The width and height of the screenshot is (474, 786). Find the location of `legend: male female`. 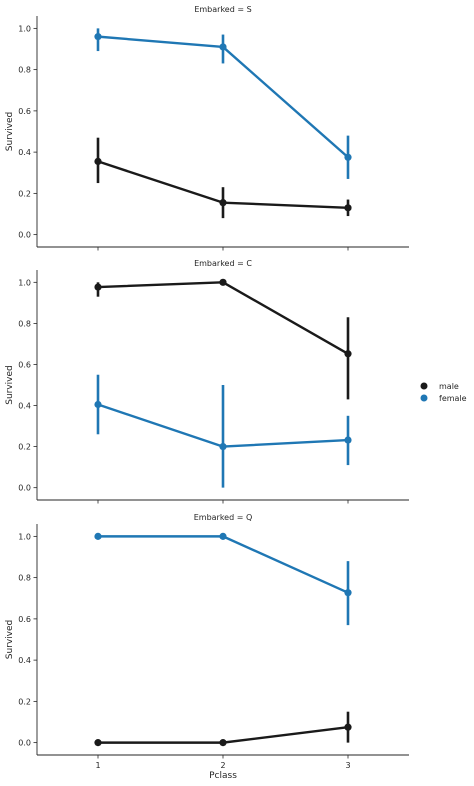

legend: male female is located at coordinates (443, 392).